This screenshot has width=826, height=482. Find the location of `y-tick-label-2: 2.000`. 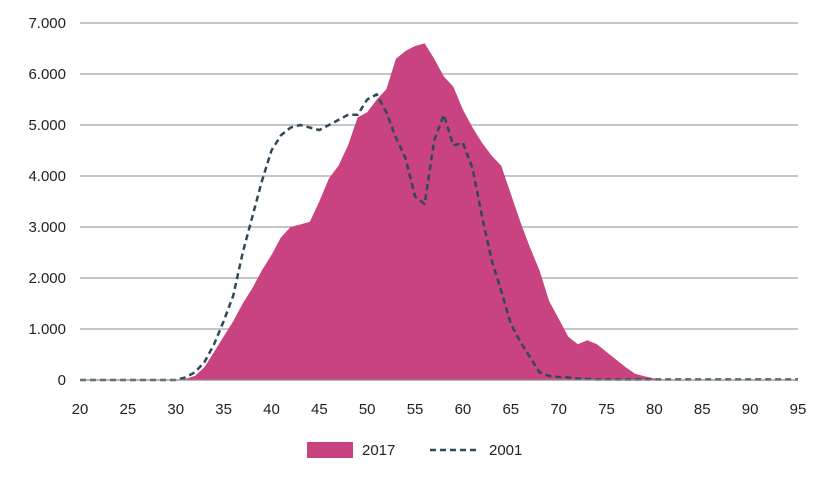

y-tick-label-2: 2.000 is located at coordinates (47, 278).